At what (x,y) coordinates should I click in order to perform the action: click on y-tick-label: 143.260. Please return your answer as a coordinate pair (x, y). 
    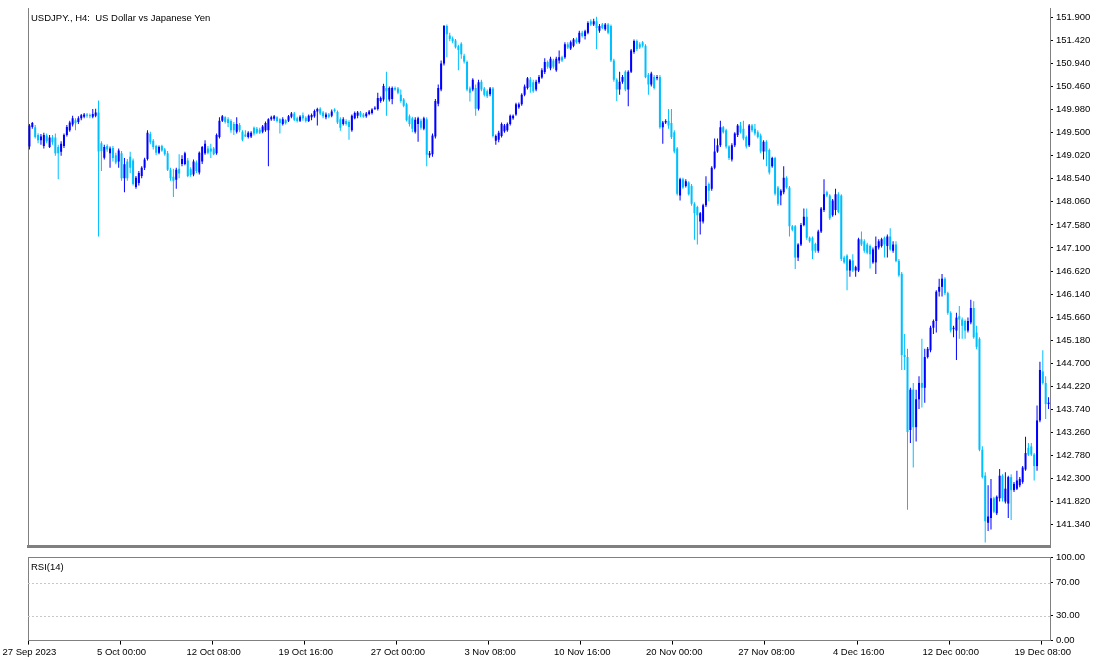
    Looking at the image, I should click on (1073, 432).